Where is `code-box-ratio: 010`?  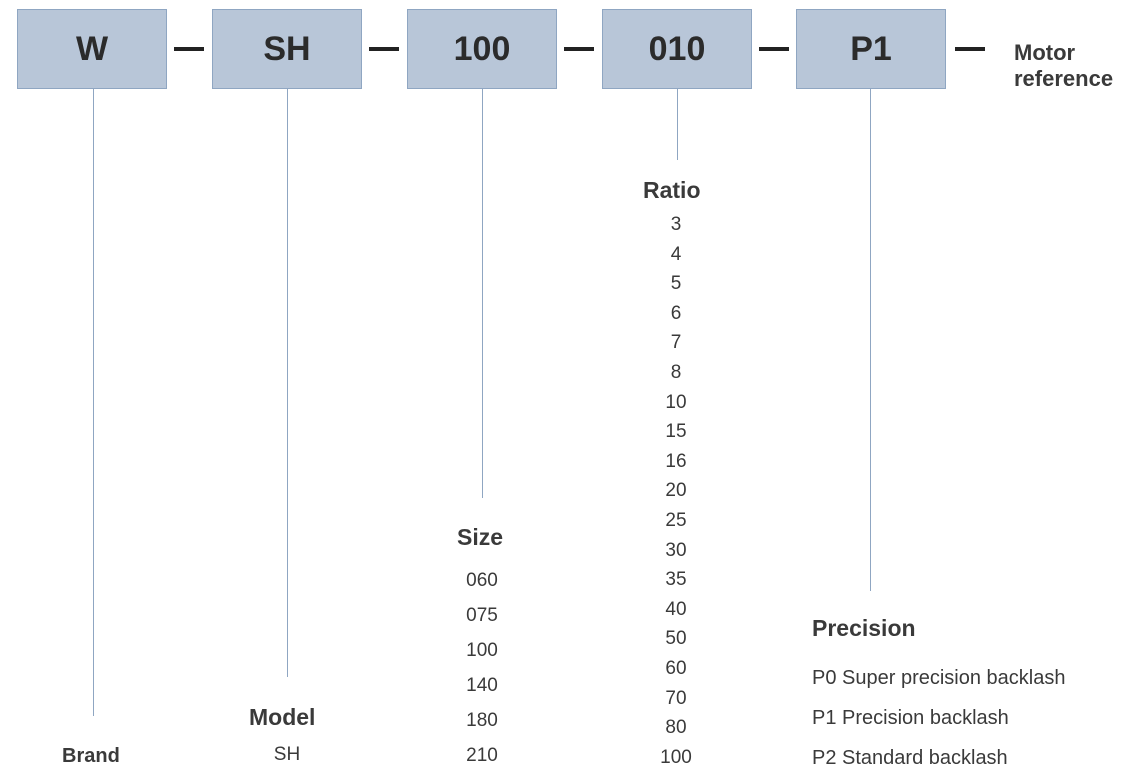 code-box-ratio: 010 is located at coordinates (677, 49).